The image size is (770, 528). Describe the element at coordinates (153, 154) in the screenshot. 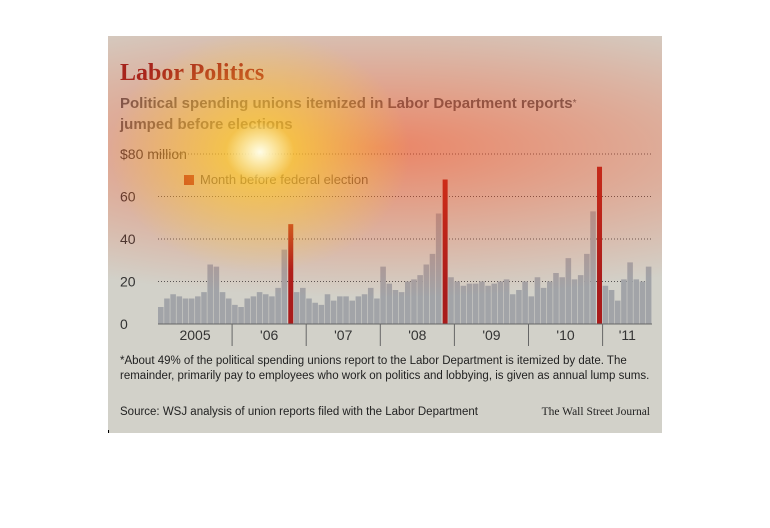

I see `y-tick-label: $80 million` at that location.